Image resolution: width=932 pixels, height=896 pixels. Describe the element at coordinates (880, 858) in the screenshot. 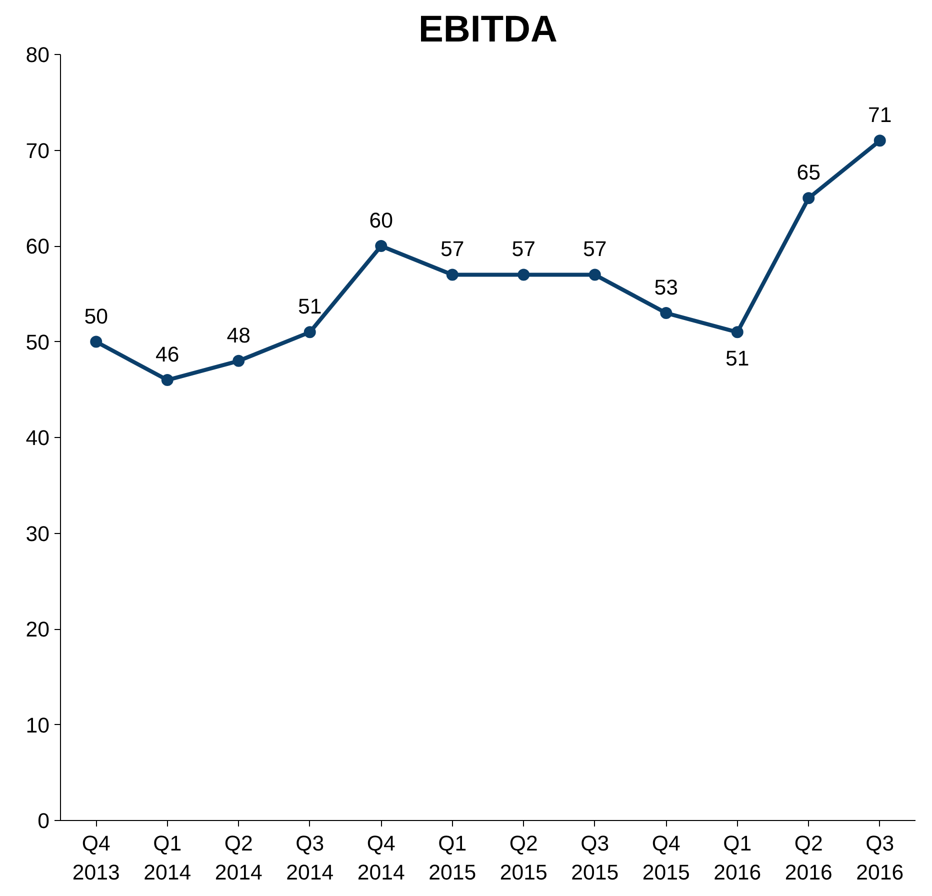

I see `x-tick-label: Q3 2016` at that location.